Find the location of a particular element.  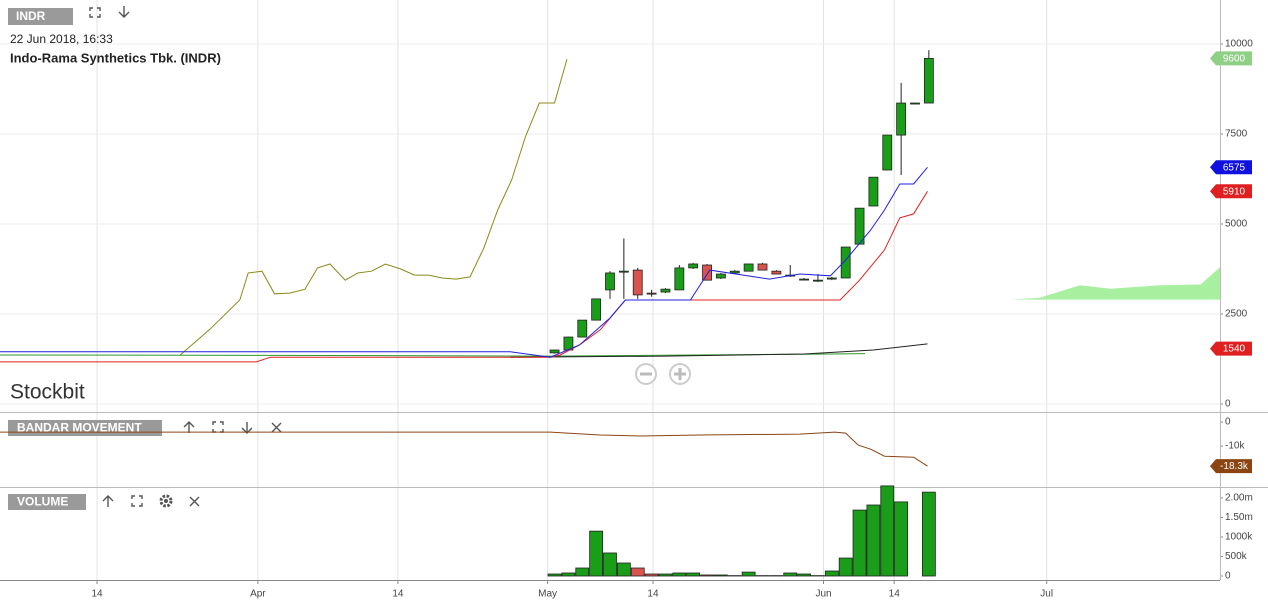

y-tick-label: 7500 is located at coordinates (1236, 134).